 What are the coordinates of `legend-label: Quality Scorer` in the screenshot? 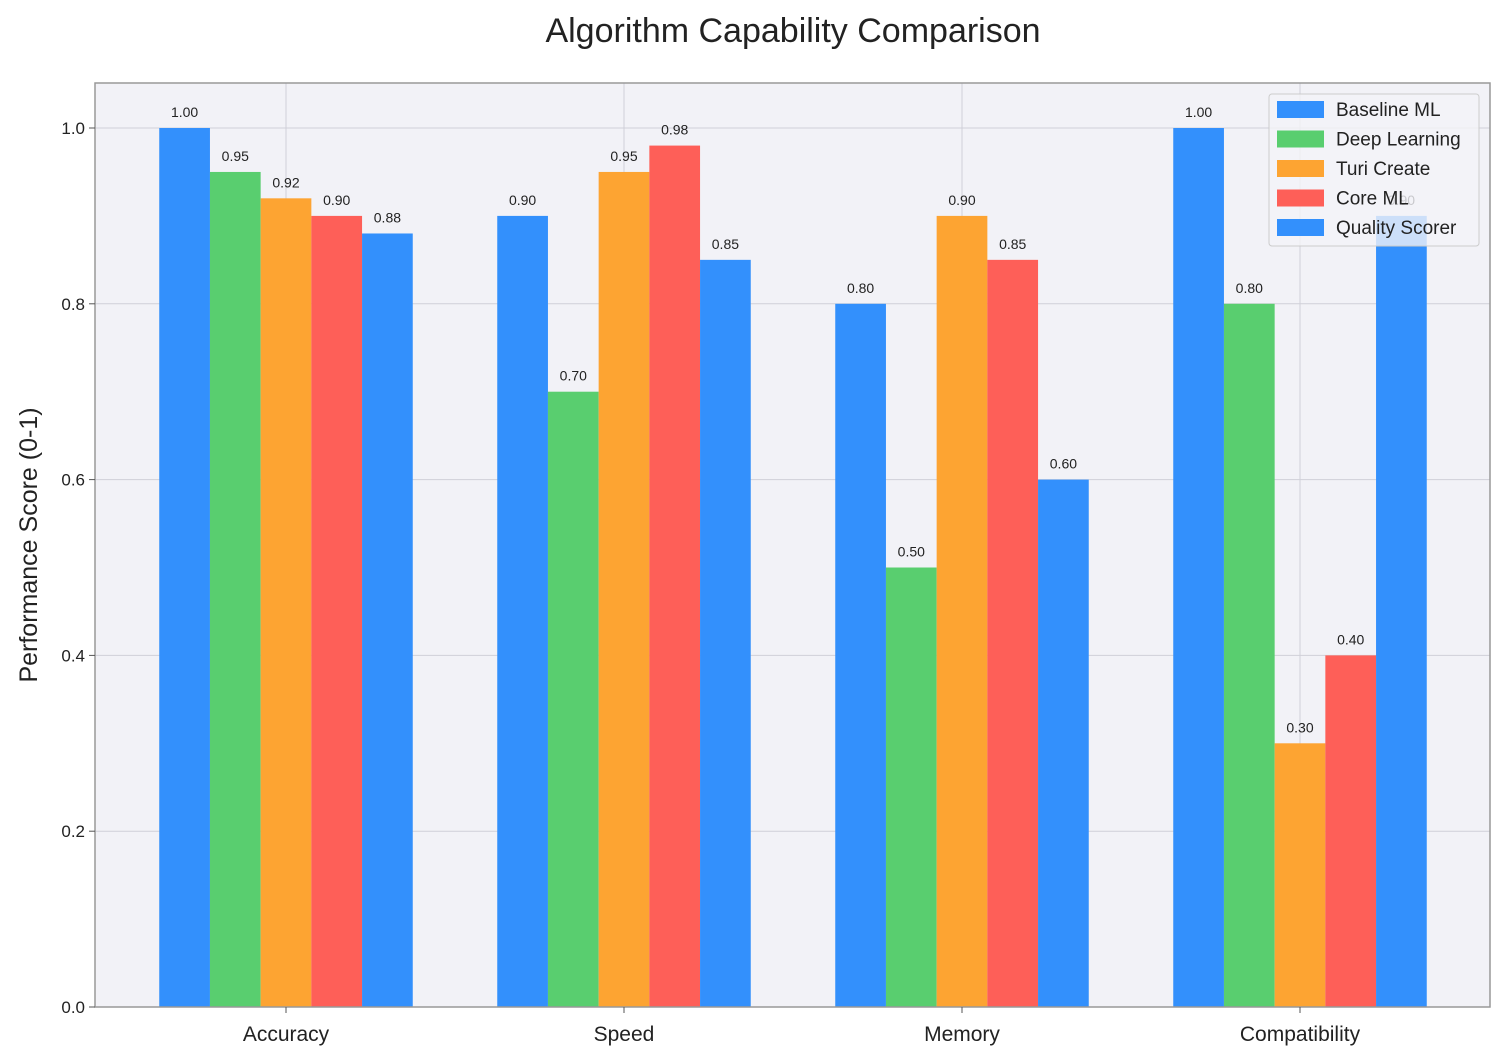 It's located at (1396, 228).